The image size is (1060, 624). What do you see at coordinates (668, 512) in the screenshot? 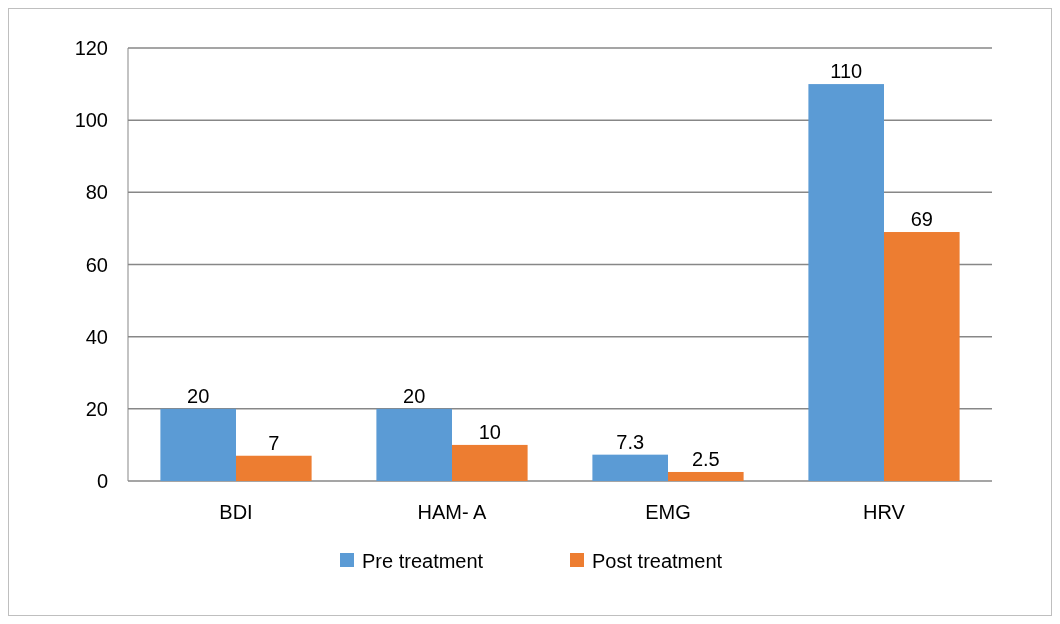
I see `x-tick-label: EMG` at bounding box center [668, 512].